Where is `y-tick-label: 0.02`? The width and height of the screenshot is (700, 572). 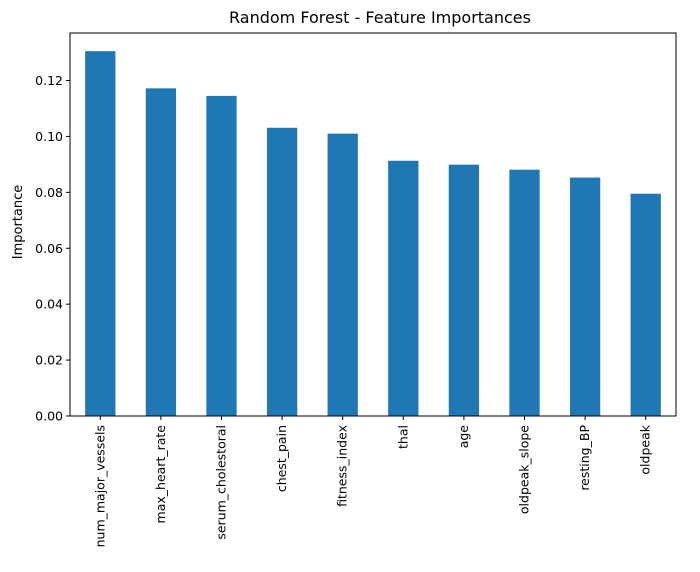 y-tick-label: 0.02 is located at coordinates (49, 360).